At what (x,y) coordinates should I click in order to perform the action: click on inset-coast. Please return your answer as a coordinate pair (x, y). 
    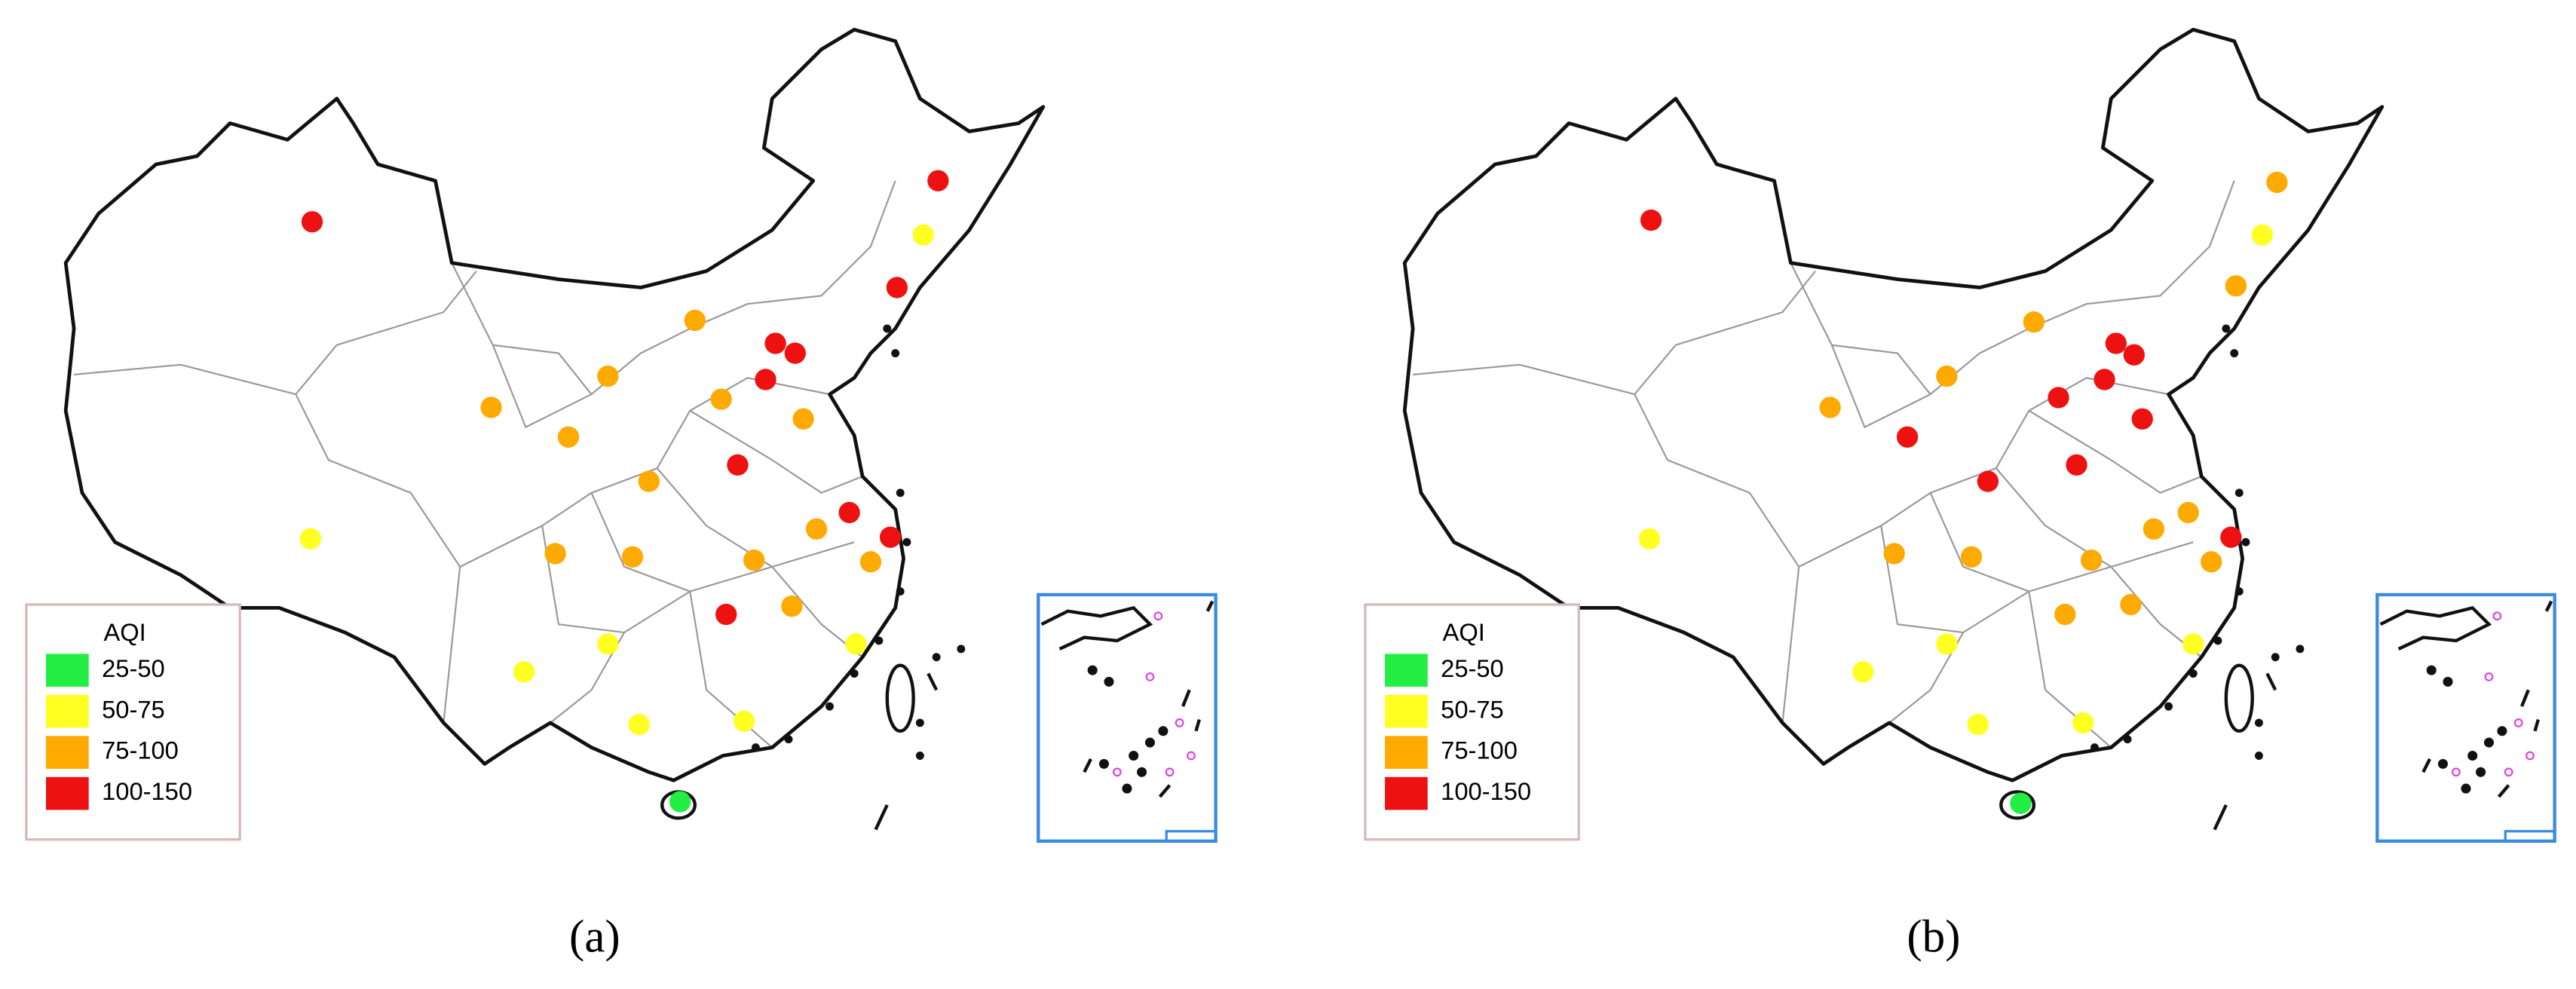
    Looking at the image, I should click on (1096, 628).